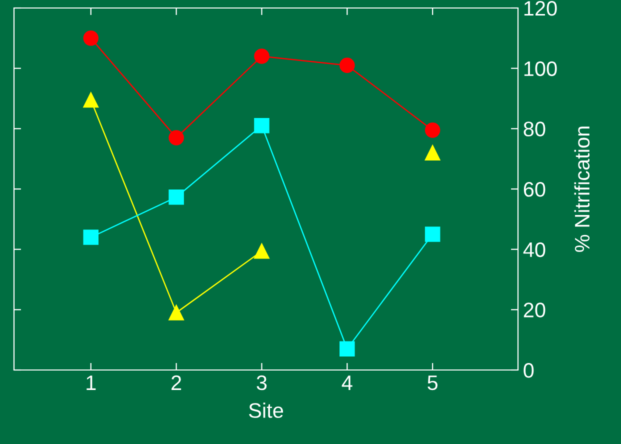  What do you see at coordinates (529, 370) in the screenshot?
I see `y-tick-label: 0` at bounding box center [529, 370].